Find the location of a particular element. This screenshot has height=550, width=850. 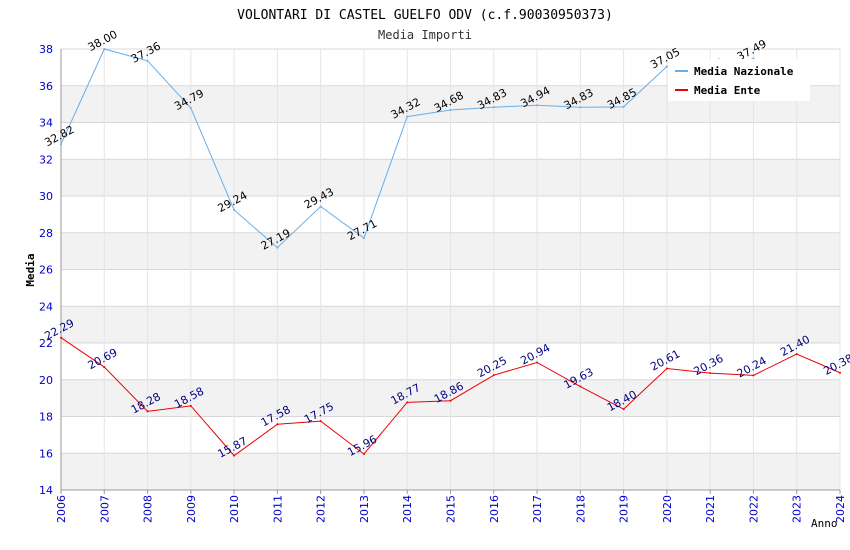

legend-label-media-ente: Media Ente is located at coordinates (727, 90).